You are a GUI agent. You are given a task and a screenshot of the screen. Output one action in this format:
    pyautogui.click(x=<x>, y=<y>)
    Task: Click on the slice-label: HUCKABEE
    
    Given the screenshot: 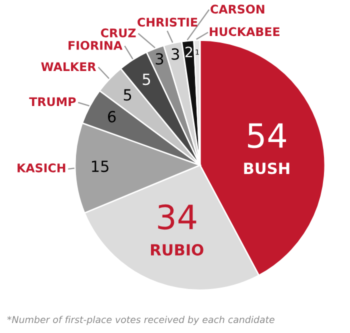 What is the action you would take?
    pyautogui.click(x=245, y=31)
    